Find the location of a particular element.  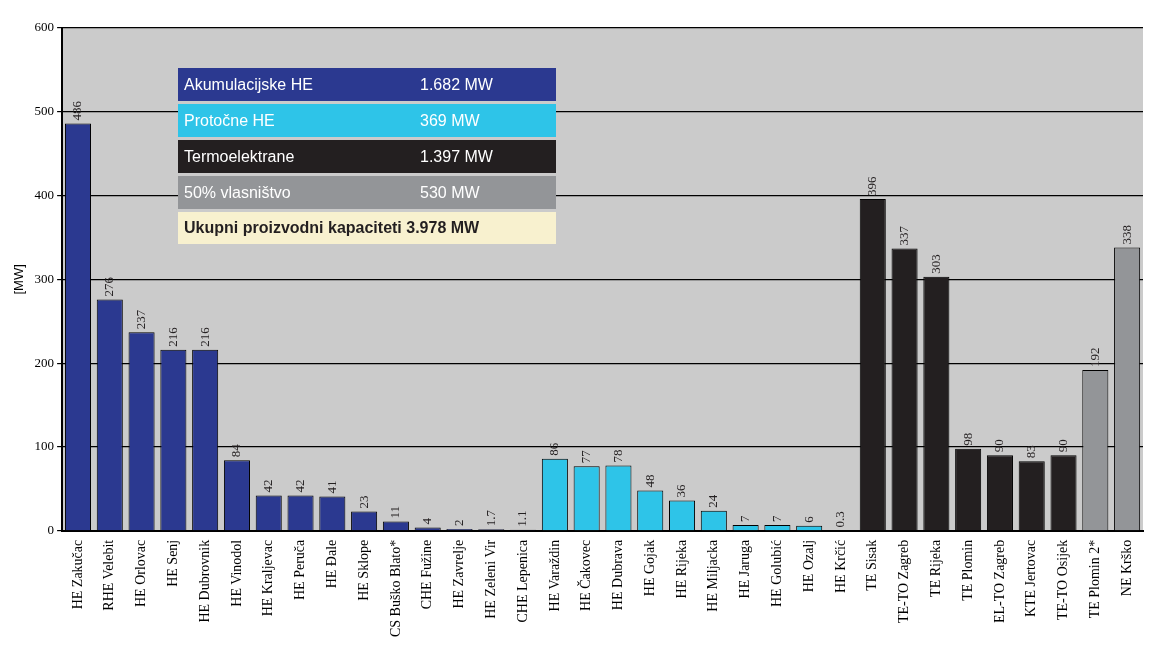

x-tick-label: HE Kraljevac is located at coordinates (268, 578).